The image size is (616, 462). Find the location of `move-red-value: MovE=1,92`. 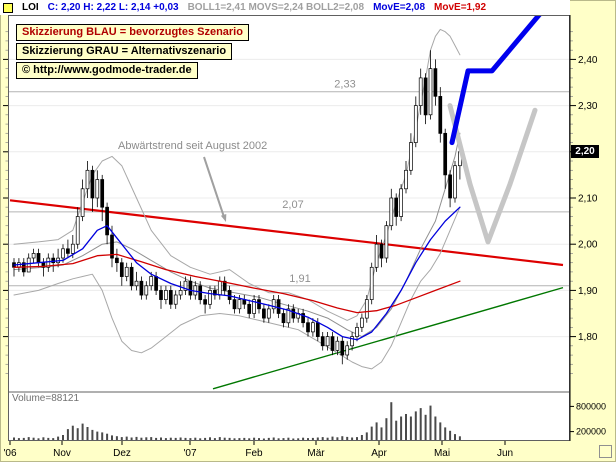

move-red-value: MovE=1,92 is located at coordinates (460, 7).